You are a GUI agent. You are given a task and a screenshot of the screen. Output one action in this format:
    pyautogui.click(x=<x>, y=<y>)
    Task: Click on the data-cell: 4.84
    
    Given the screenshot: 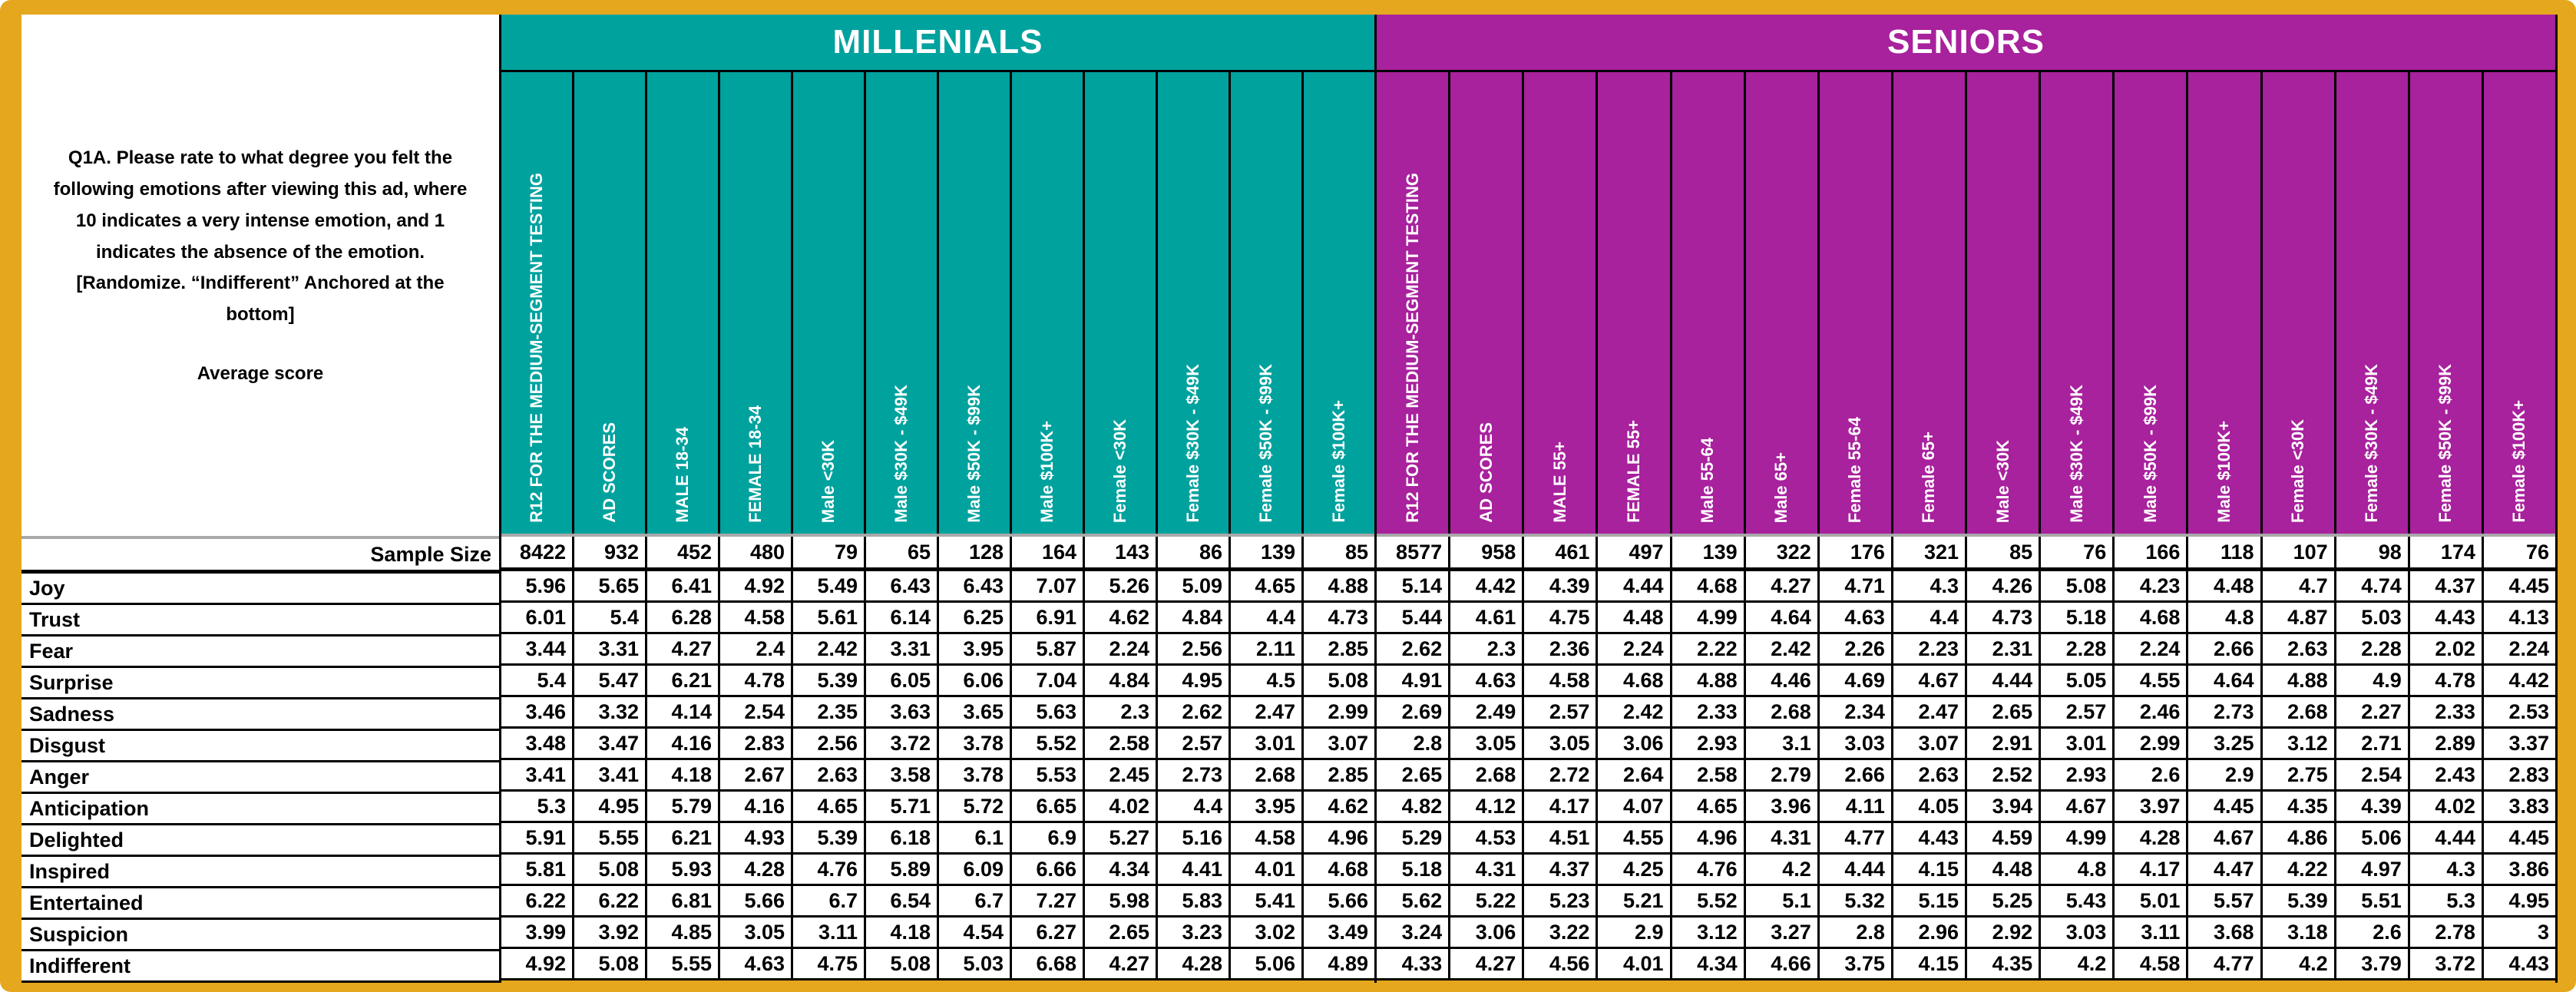 What is the action you would take?
    pyautogui.click(x=1120, y=681)
    